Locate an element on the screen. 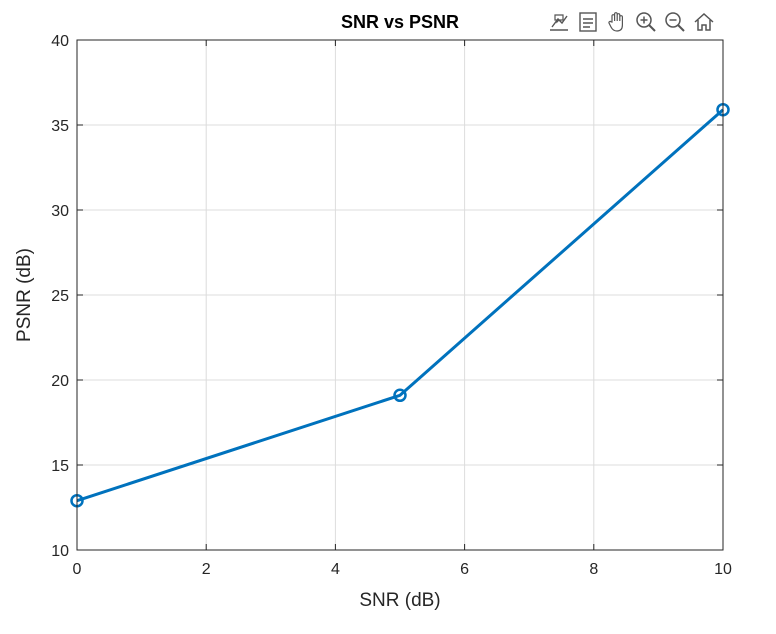  pan-hand-icon is located at coordinates (615, 22).